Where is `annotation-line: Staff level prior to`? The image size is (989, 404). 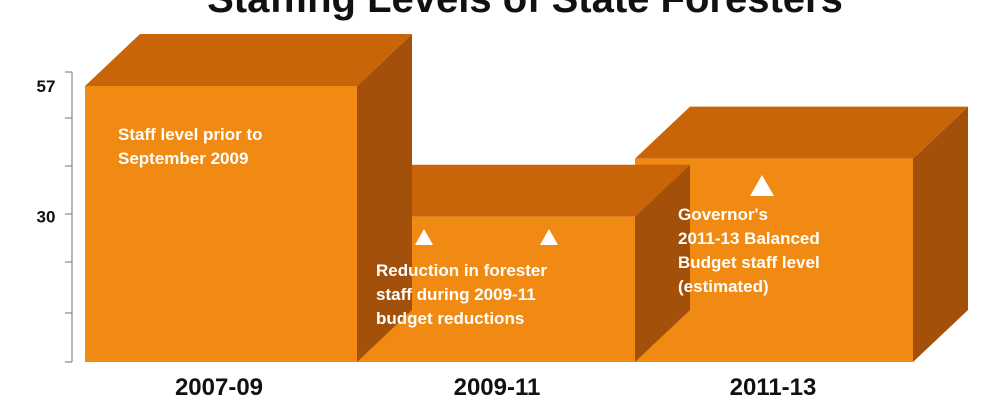 annotation-line: Staff level prior to is located at coordinates (190, 134).